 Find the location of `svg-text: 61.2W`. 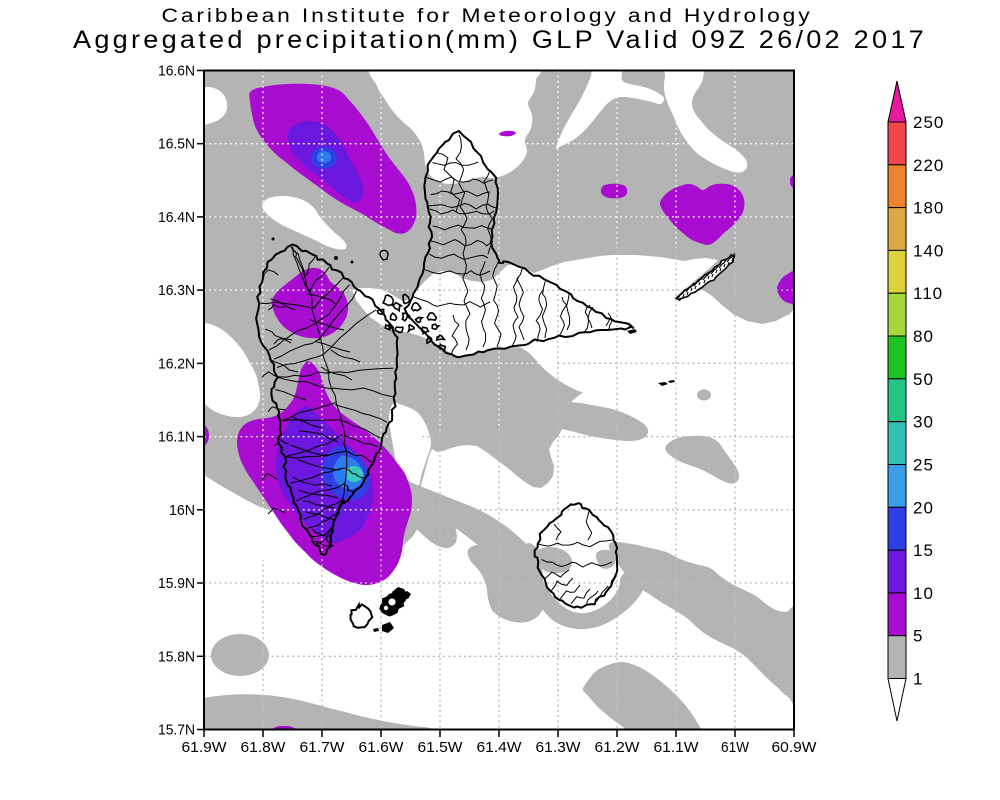

svg-text: 61.2W is located at coordinates (618, 747).